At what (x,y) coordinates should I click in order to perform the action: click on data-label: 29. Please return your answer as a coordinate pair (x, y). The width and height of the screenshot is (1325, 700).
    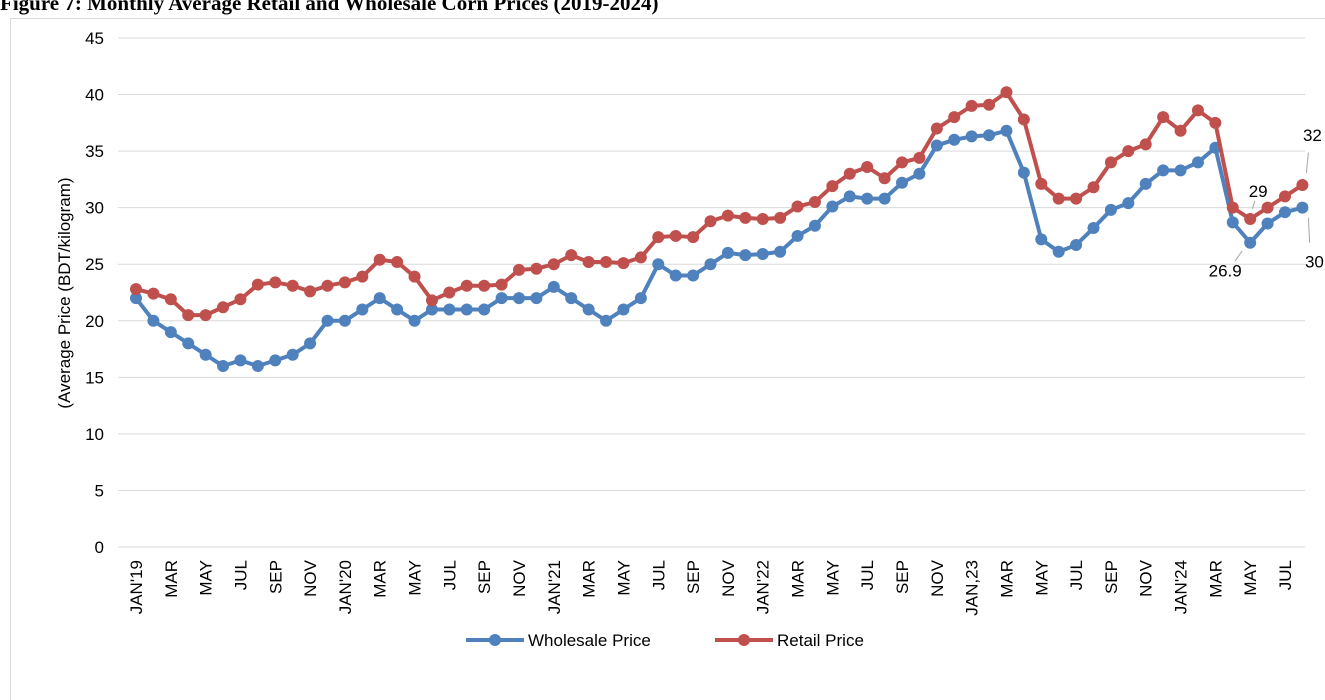
    Looking at the image, I should click on (1258, 191).